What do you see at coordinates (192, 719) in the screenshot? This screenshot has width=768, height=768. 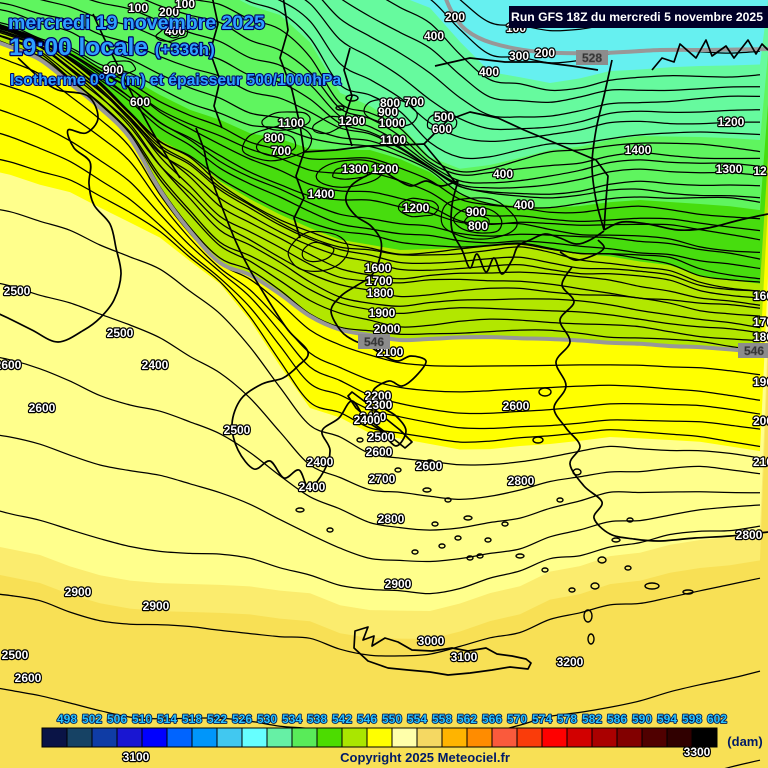 I see `svg-text: 518` at bounding box center [192, 719].